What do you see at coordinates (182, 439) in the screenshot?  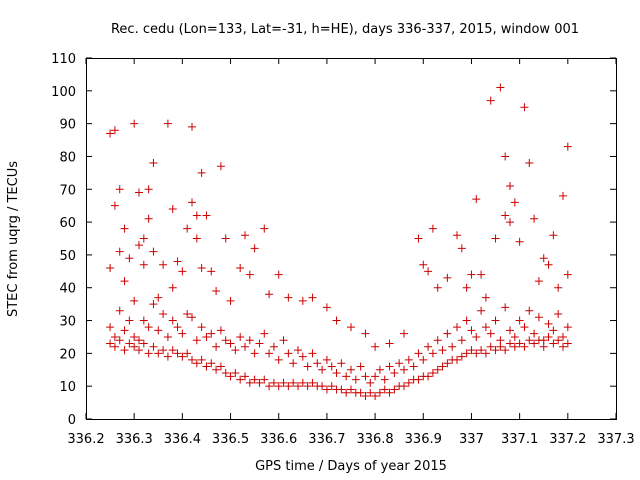 I see `x-tick-label: 336.4` at bounding box center [182, 439].